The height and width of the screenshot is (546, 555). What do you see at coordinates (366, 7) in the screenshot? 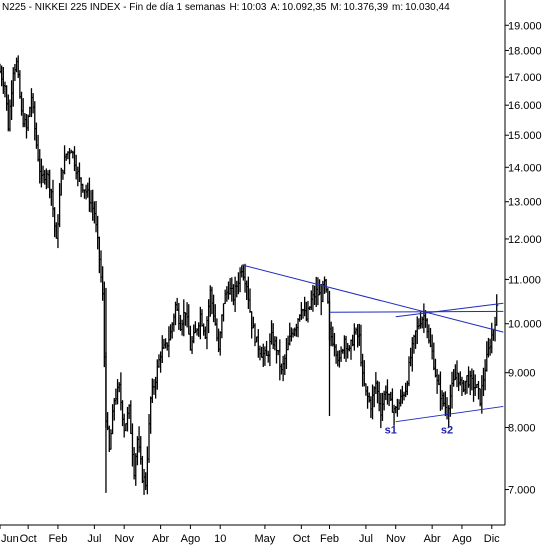
I see `stat-value-2: 10.376,39` at bounding box center [366, 7].